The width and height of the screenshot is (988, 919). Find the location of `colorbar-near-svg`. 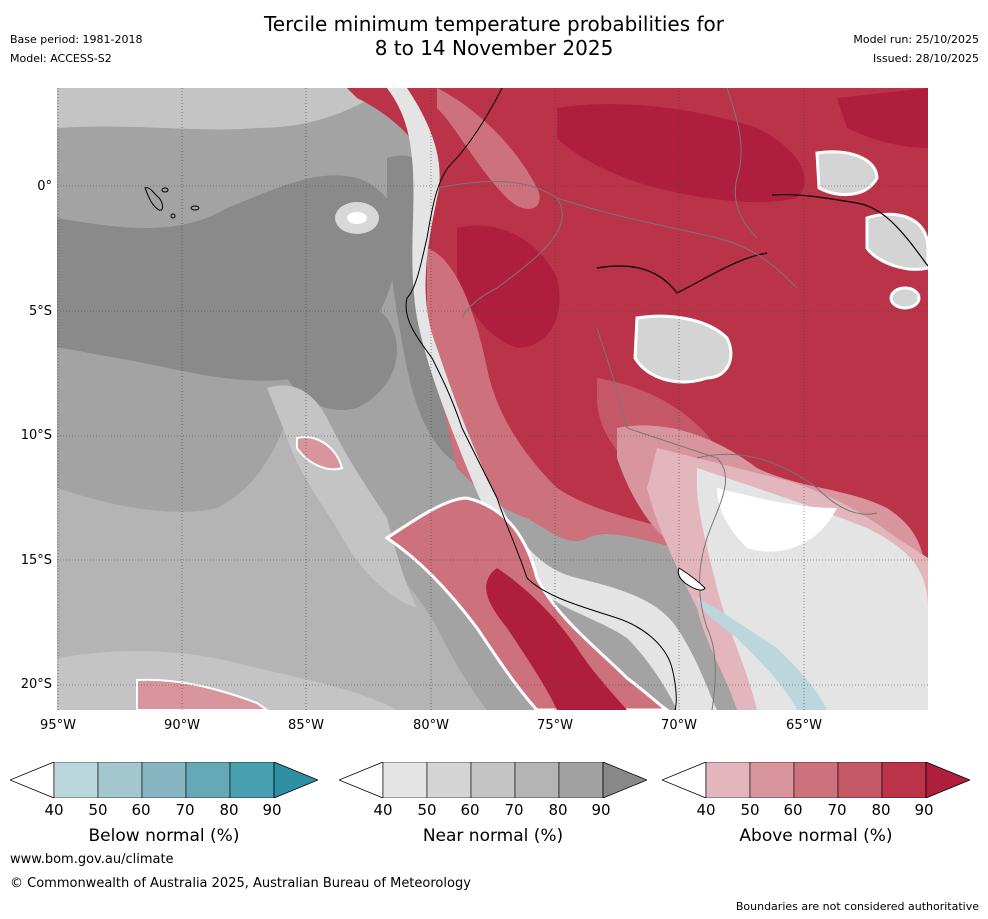

colorbar-near-svg is located at coordinates (493, 780).